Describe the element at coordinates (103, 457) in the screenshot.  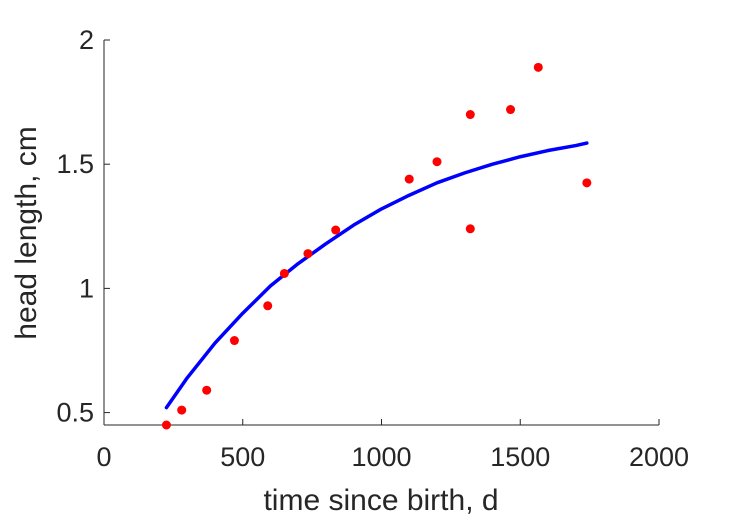
I see `x-tick-label: 0` at that location.